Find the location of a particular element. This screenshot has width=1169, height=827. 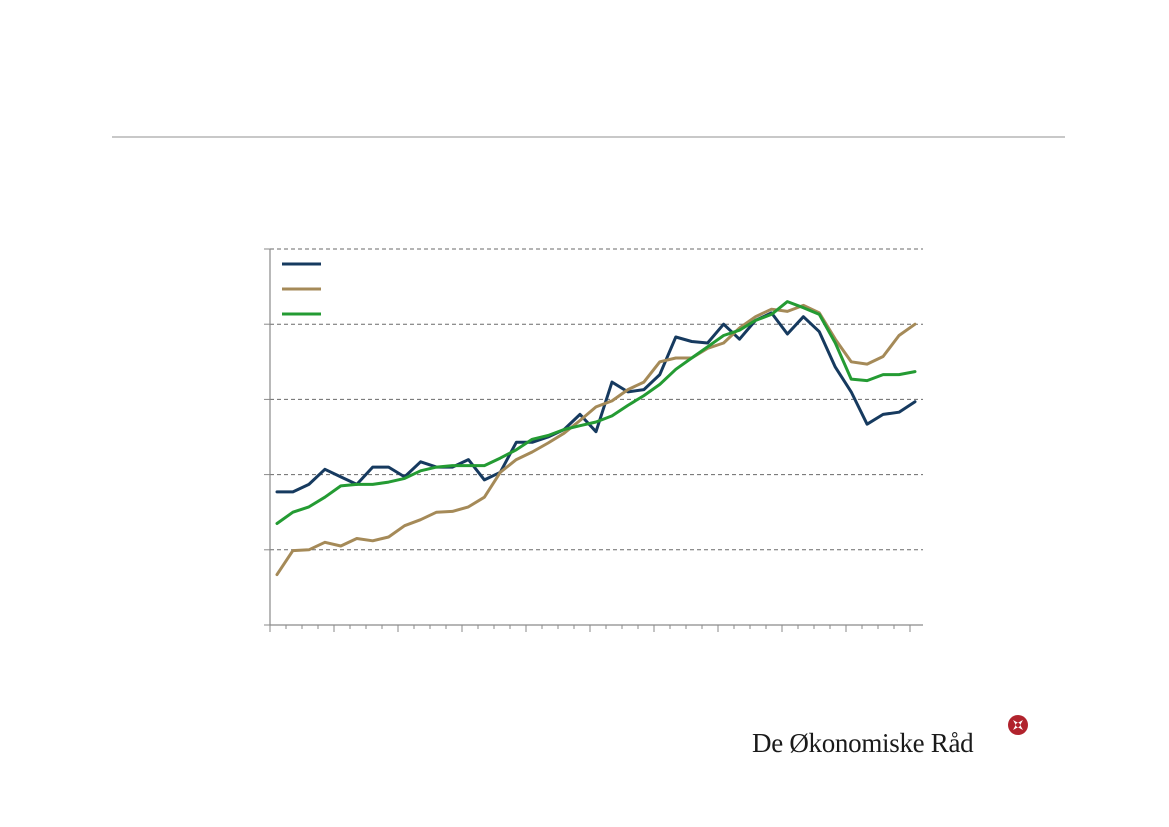

brand-logo: De Økonomiske Råd is located at coordinates (897, 739).